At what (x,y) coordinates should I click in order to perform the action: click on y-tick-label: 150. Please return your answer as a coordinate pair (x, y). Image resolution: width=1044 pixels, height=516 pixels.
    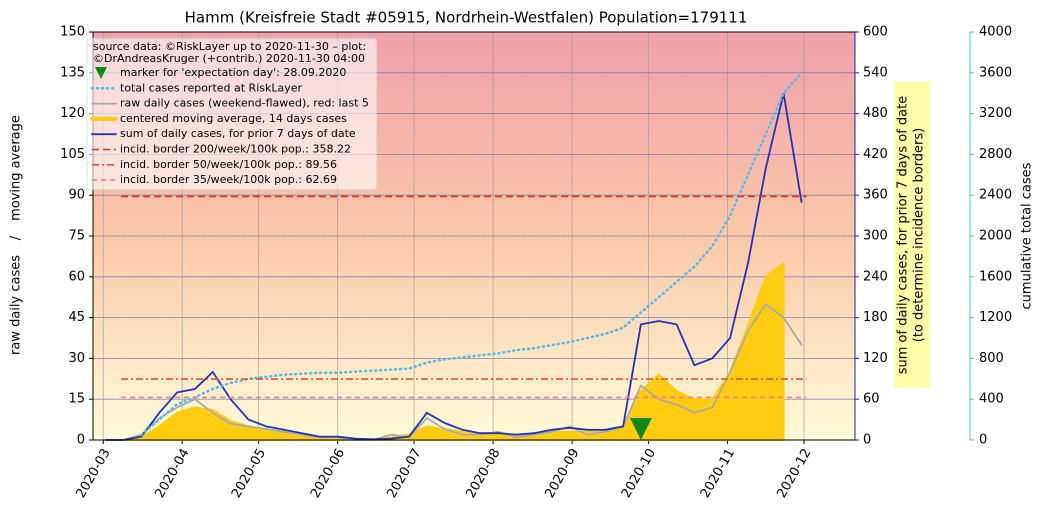
    Looking at the image, I should click on (72, 32).